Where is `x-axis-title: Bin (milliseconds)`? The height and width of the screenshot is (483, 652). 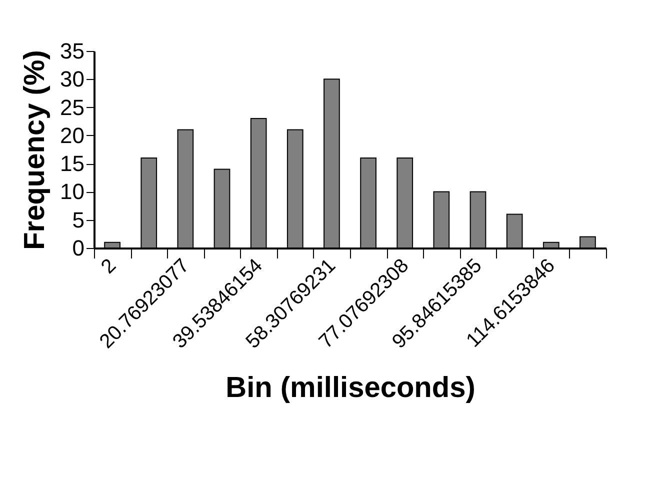
x-axis-title: Bin (milliseconds) is located at coordinates (351, 388).